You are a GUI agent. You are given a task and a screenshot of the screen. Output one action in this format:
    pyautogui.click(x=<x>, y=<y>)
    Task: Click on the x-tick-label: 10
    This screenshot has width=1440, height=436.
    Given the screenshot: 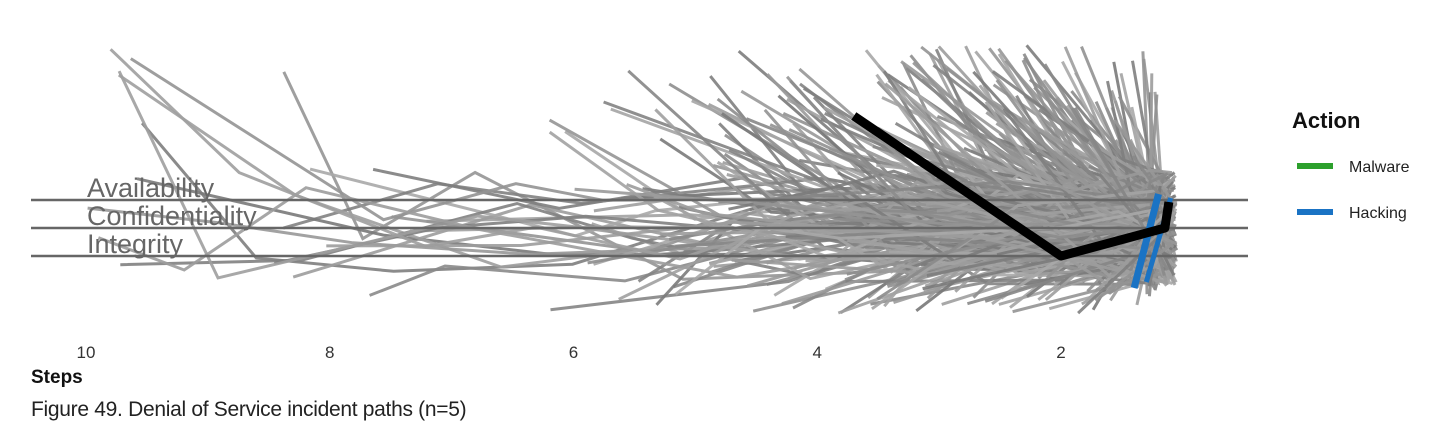 What is the action you would take?
    pyautogui.click(x=86, y=352)
    